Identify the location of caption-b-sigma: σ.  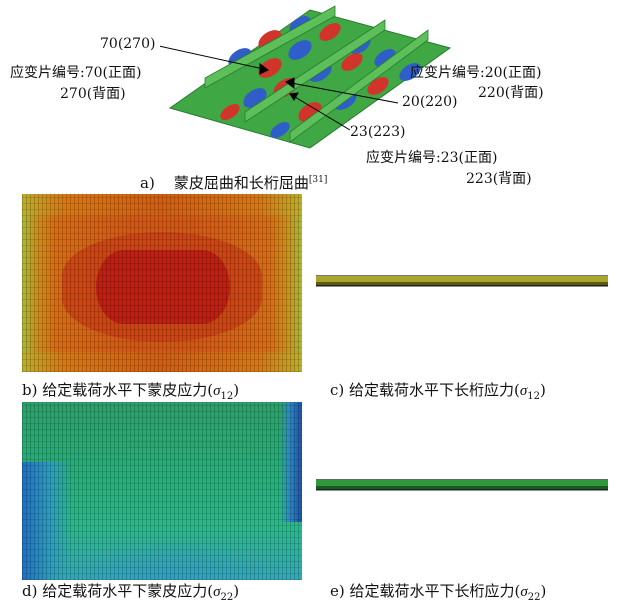
(217, 391).